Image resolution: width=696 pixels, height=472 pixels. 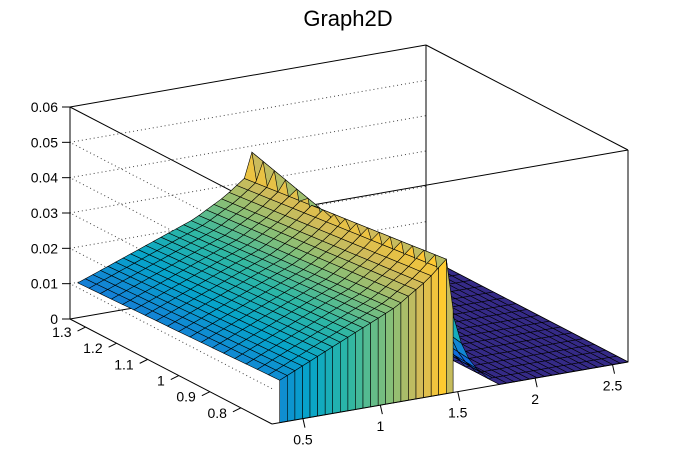 What do you see at coordinates (248, 76) in the screenshot?
I see `back-top-edge` at bounding box center [248, 76].